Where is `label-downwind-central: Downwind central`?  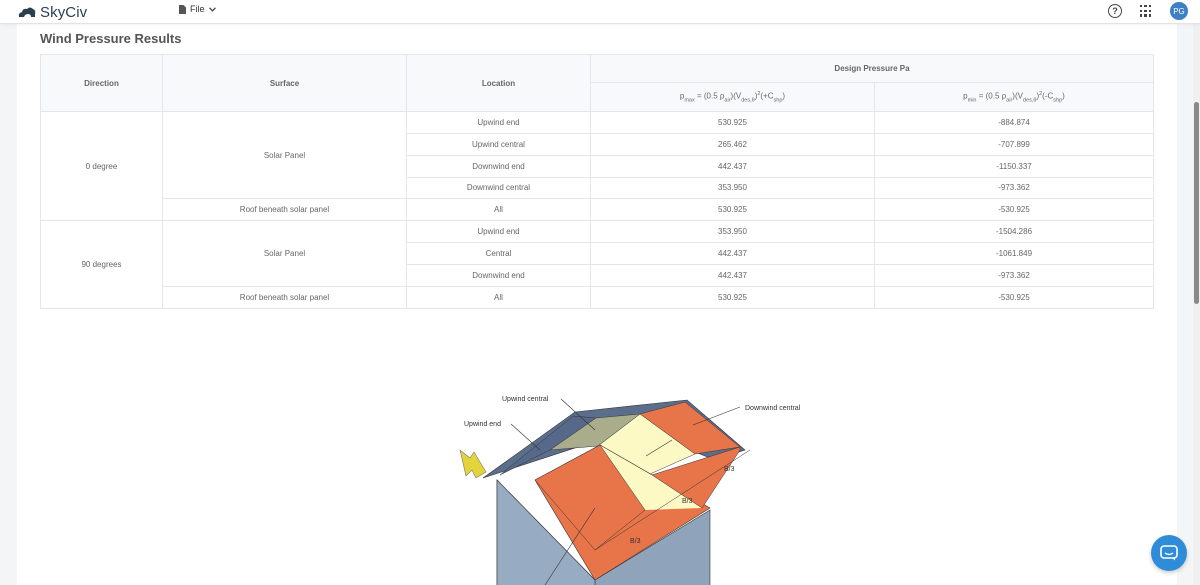 label-downwind-central: Downwind central is located at coordinates (773, 408).